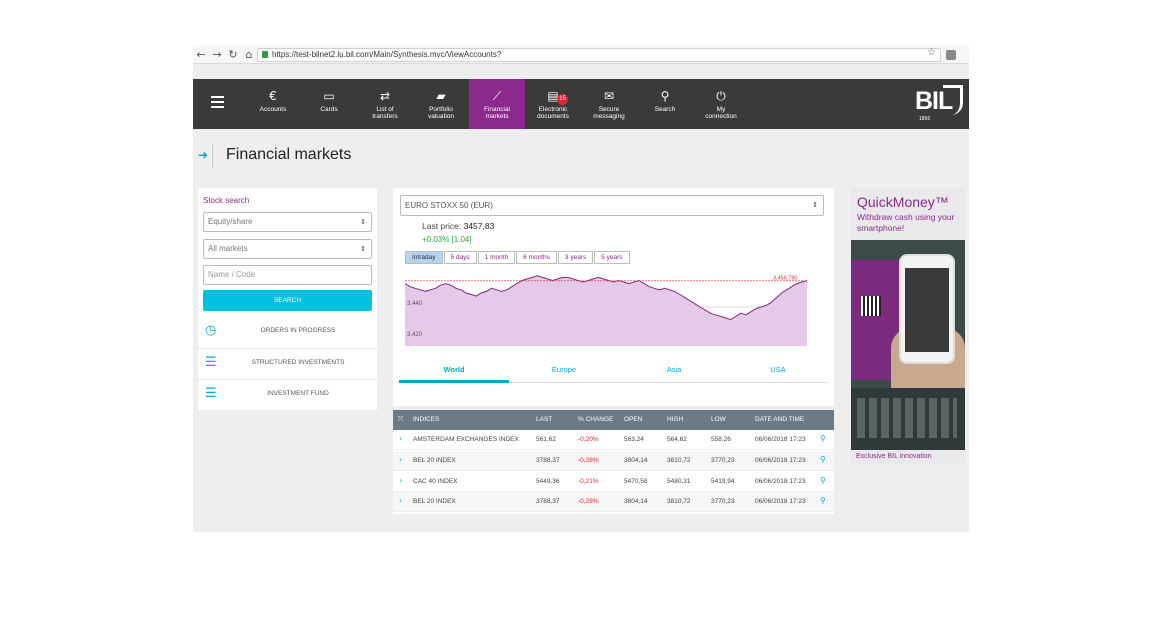 The height and width of the screenshot is (627, 1174). Describe the element at coordinates (536, 257) in the screenshot. I see `period-tab-6-months: 6 months` at that location.